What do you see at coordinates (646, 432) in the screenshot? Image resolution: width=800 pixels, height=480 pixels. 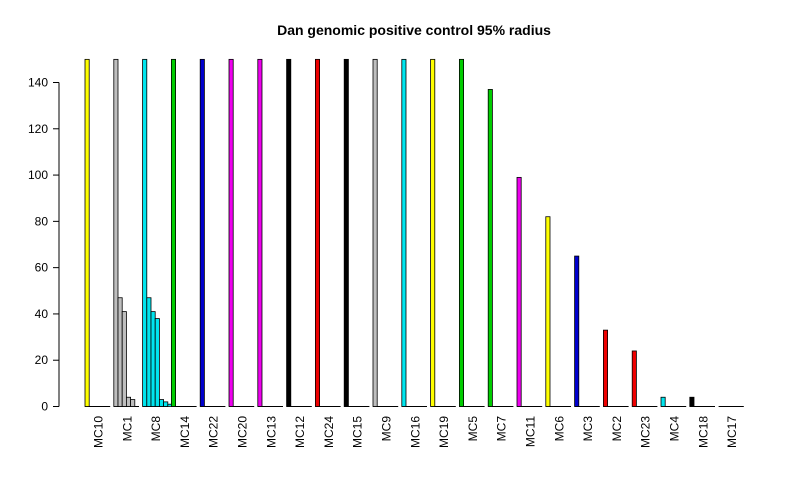 I see `x-category-label: MC23` at bounding box center [646, 432].